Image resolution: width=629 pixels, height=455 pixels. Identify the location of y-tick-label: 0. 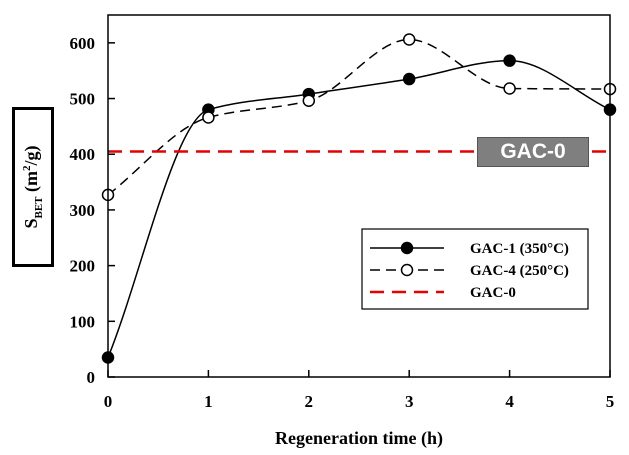
(91, 377).